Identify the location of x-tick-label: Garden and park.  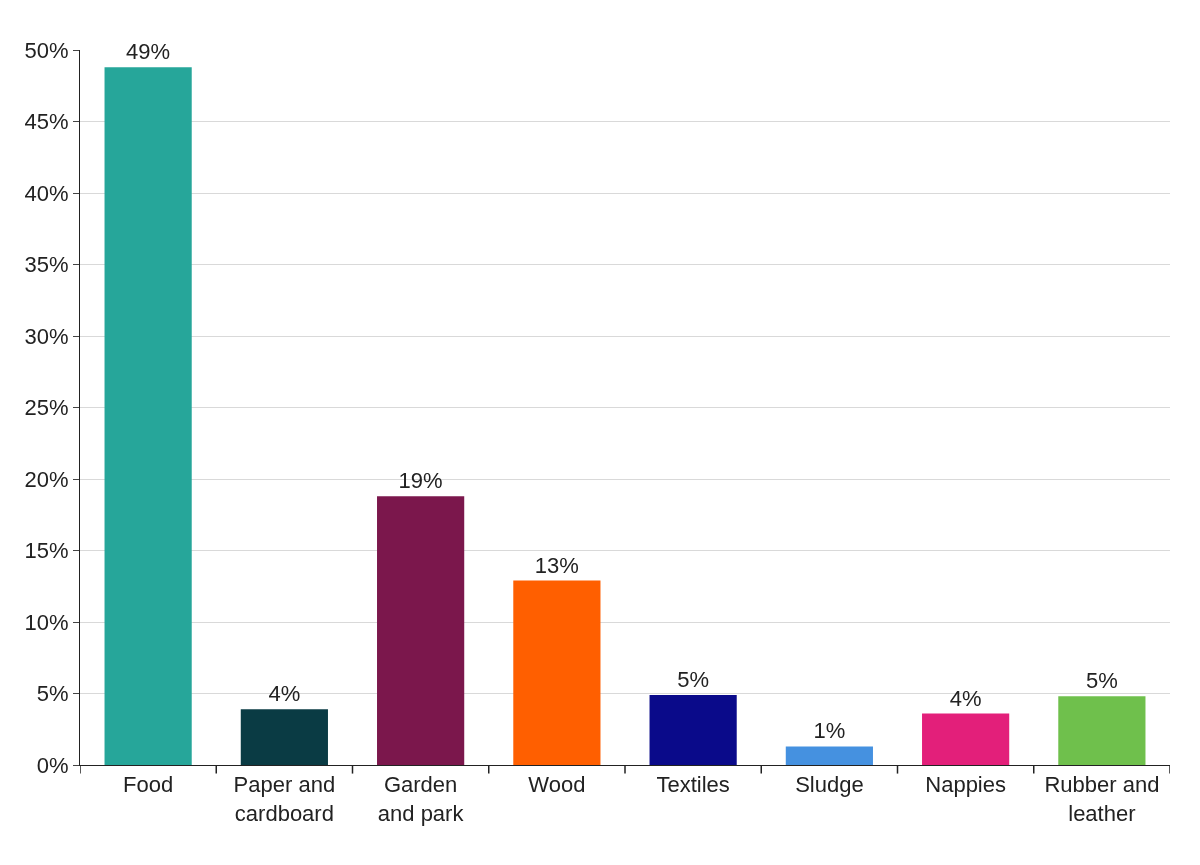
(421, 799).